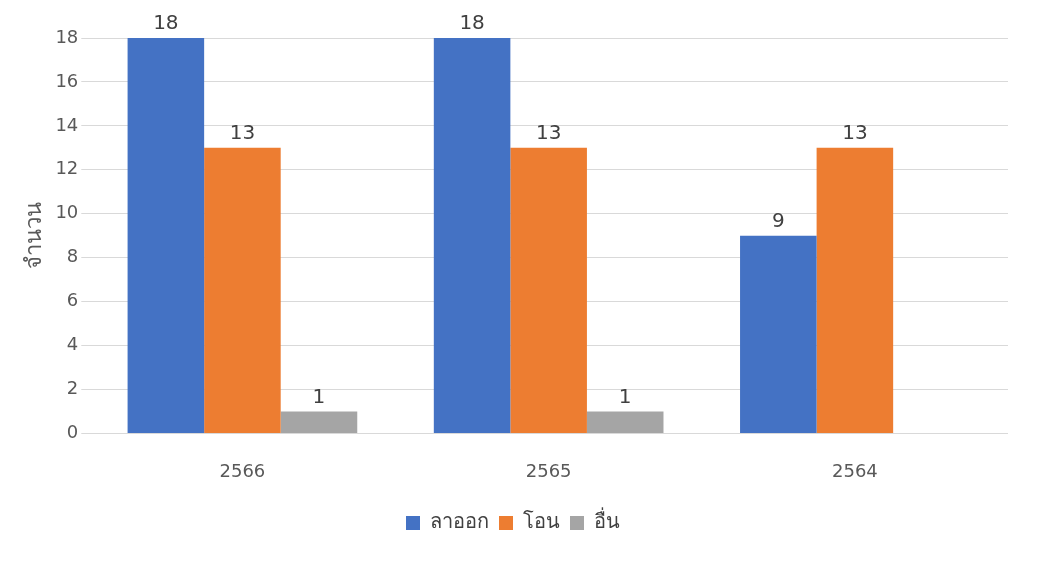  What do you see at coordinates (778, 219) in the screenshot?
I see `data-label: 9` at bounding box center [778, 219].